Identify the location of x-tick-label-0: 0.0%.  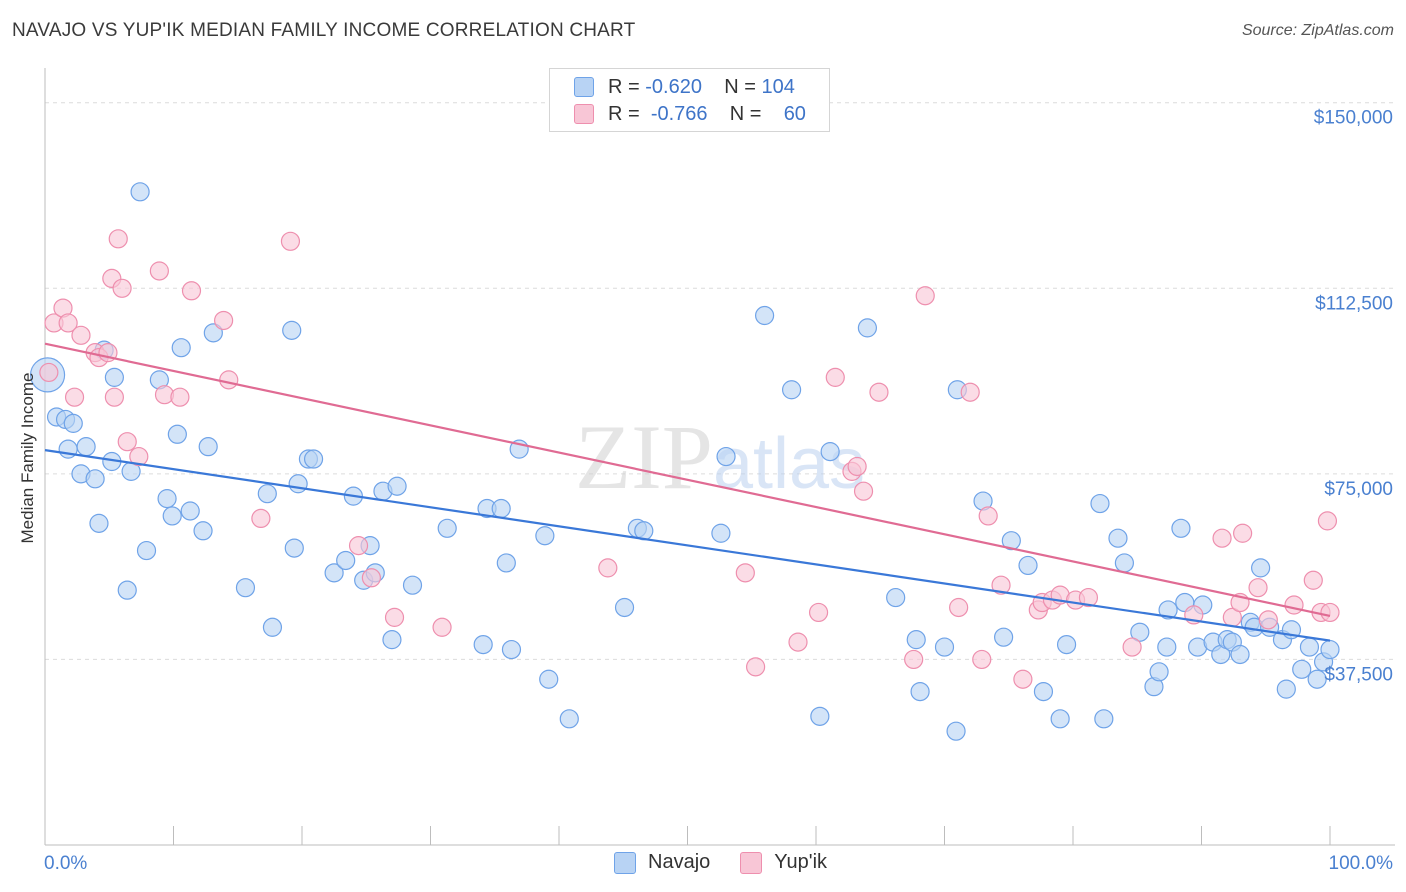
(65, 863).